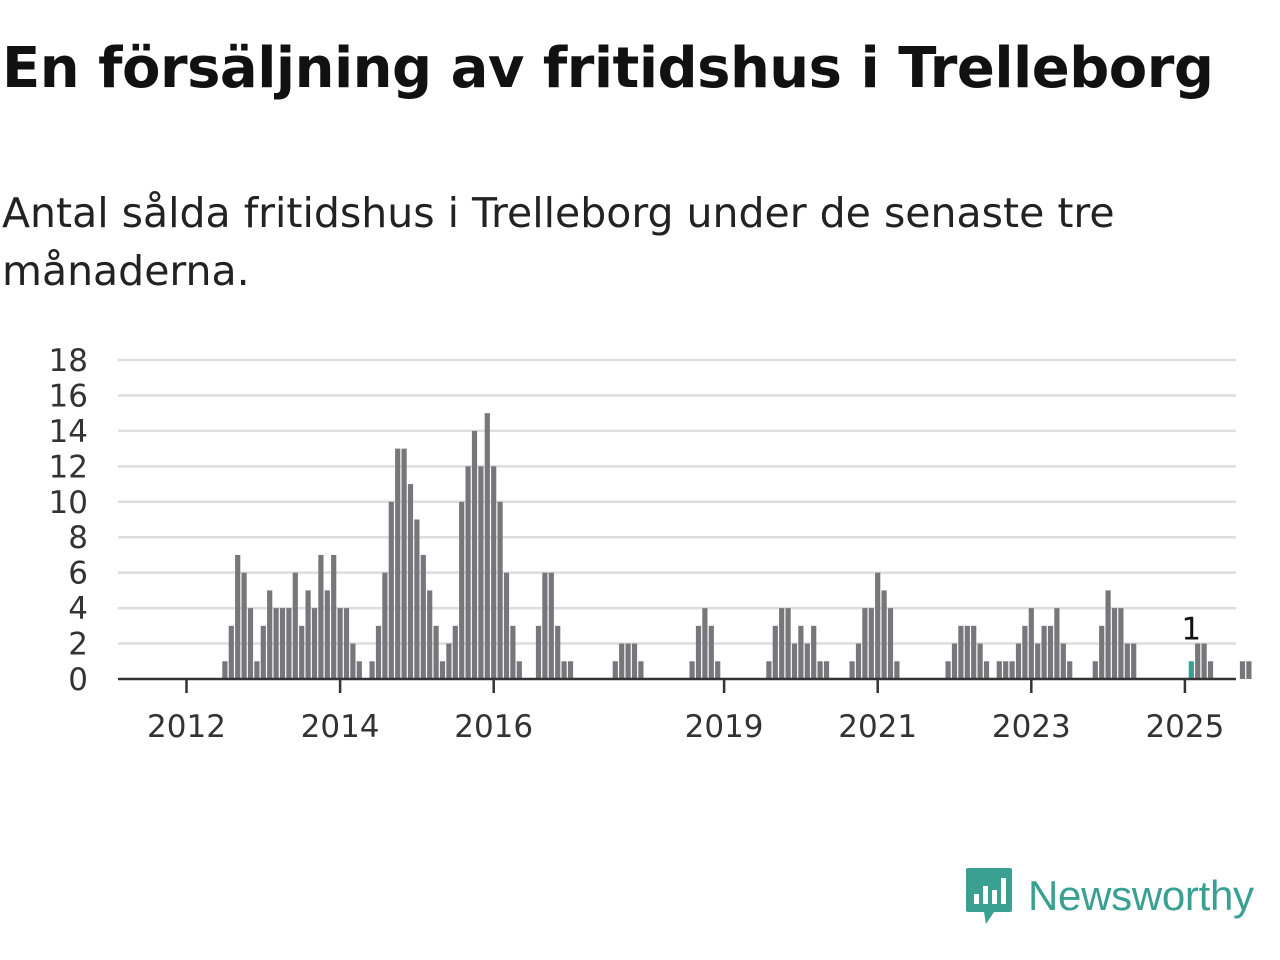 This screenshot has width=1280, height=960. What do you see at coordinates (186, 727) in the screenshot?
I see `x-tick-label: 2012` at bounding box center [186, 727].